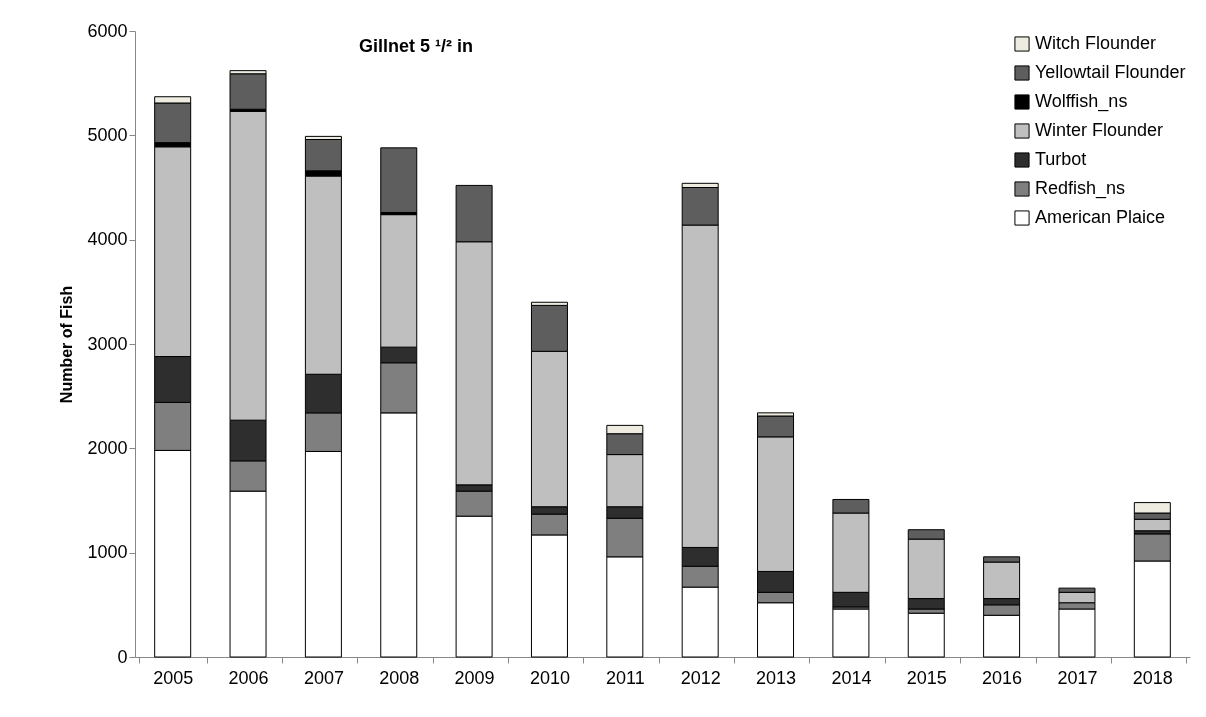  Describe the element at coordinates (1152, 677) in the screenshot. I see `x-tick-label: 2018` at that location.